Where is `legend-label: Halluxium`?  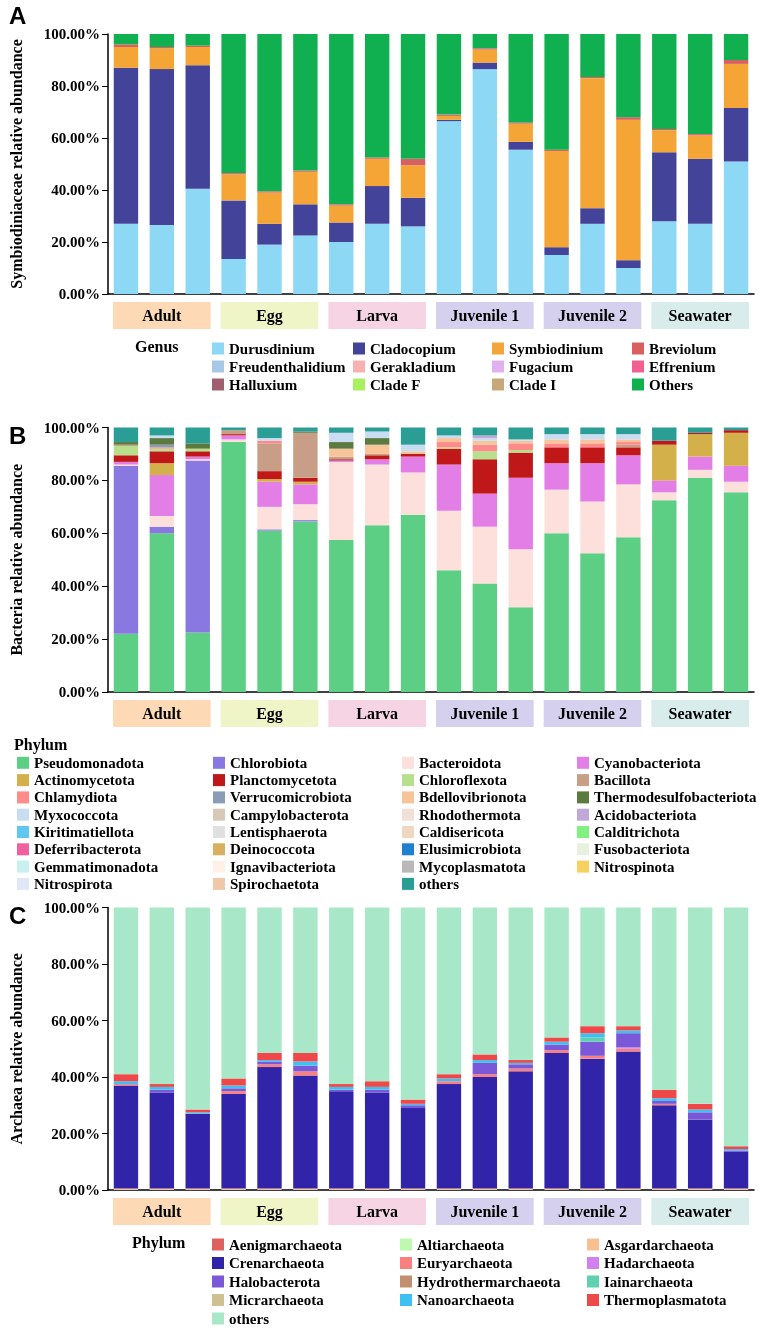
legend-label: Halluxium is located at coordinates (263, 384).